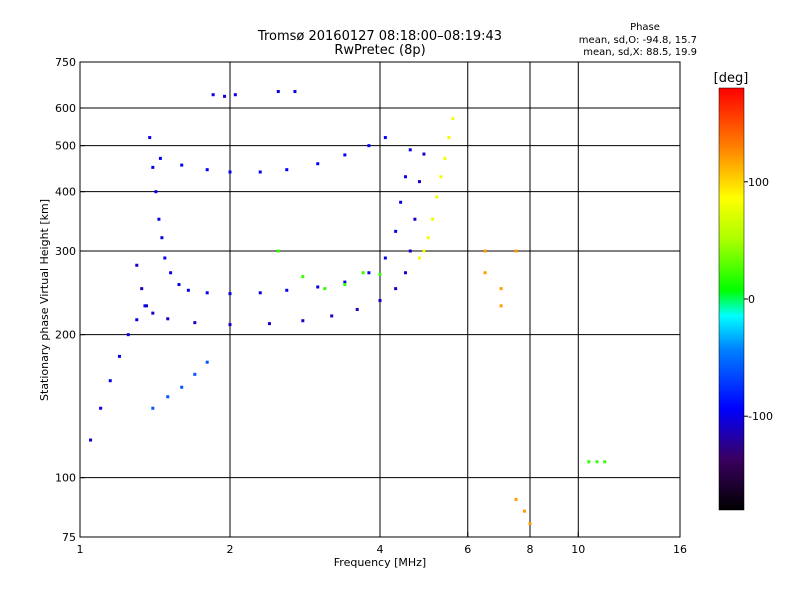  Describe the element at coordinates (638, 40) in the screenshot. I see `phase-stats-o: mean, sd,O: -94.8, 15.7` at that location.